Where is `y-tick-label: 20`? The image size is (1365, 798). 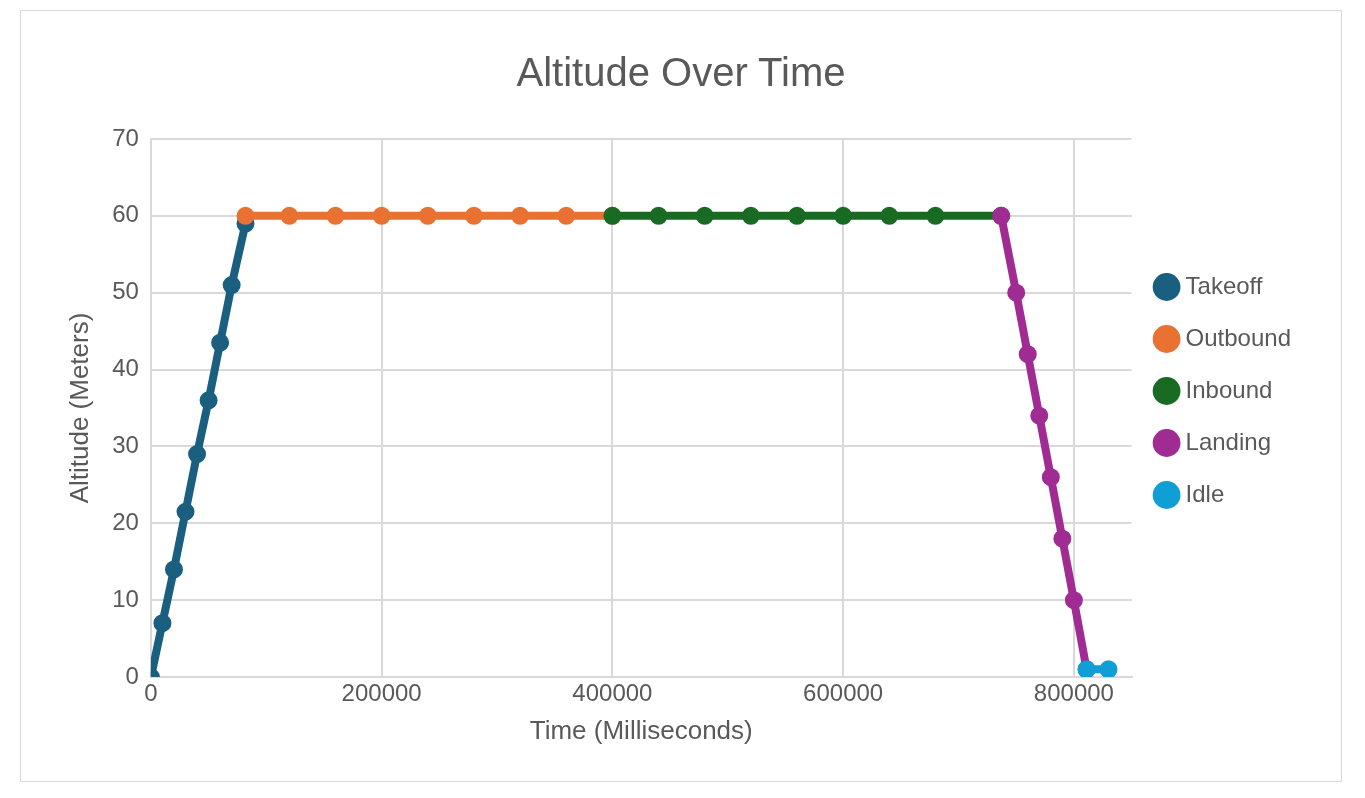 y-tick-label: 20 is located at coordinates (125, 521).